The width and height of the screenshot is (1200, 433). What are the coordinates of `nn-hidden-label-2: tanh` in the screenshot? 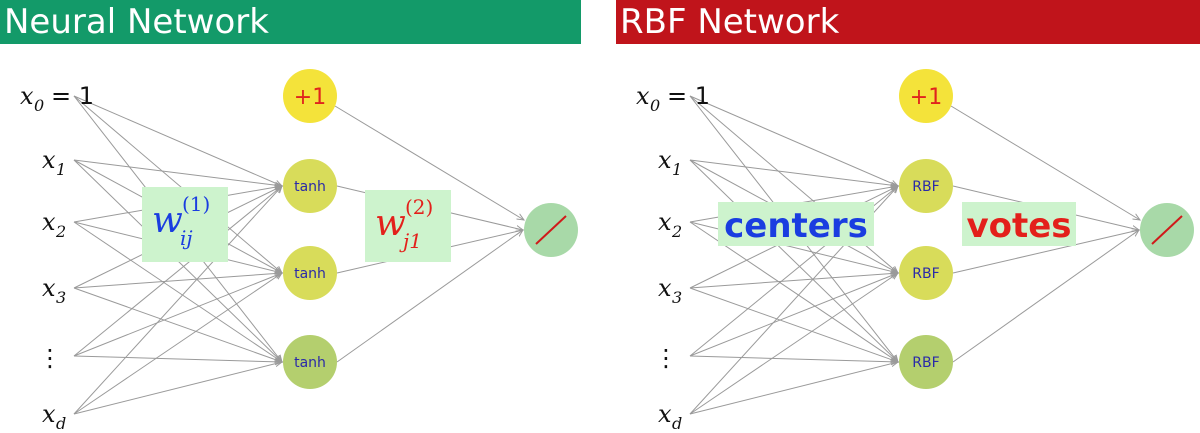 It's located at (310, 363).